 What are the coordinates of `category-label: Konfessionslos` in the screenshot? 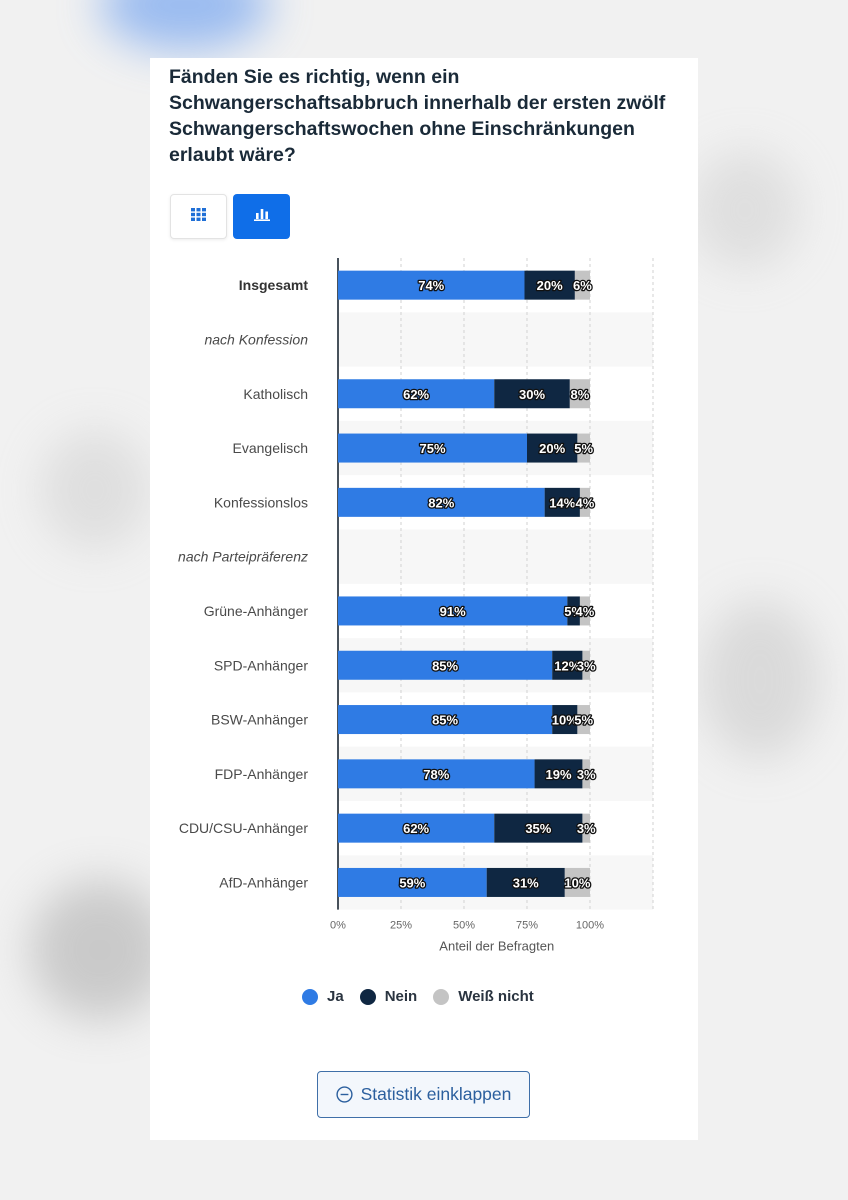 It's located at (261, 502).